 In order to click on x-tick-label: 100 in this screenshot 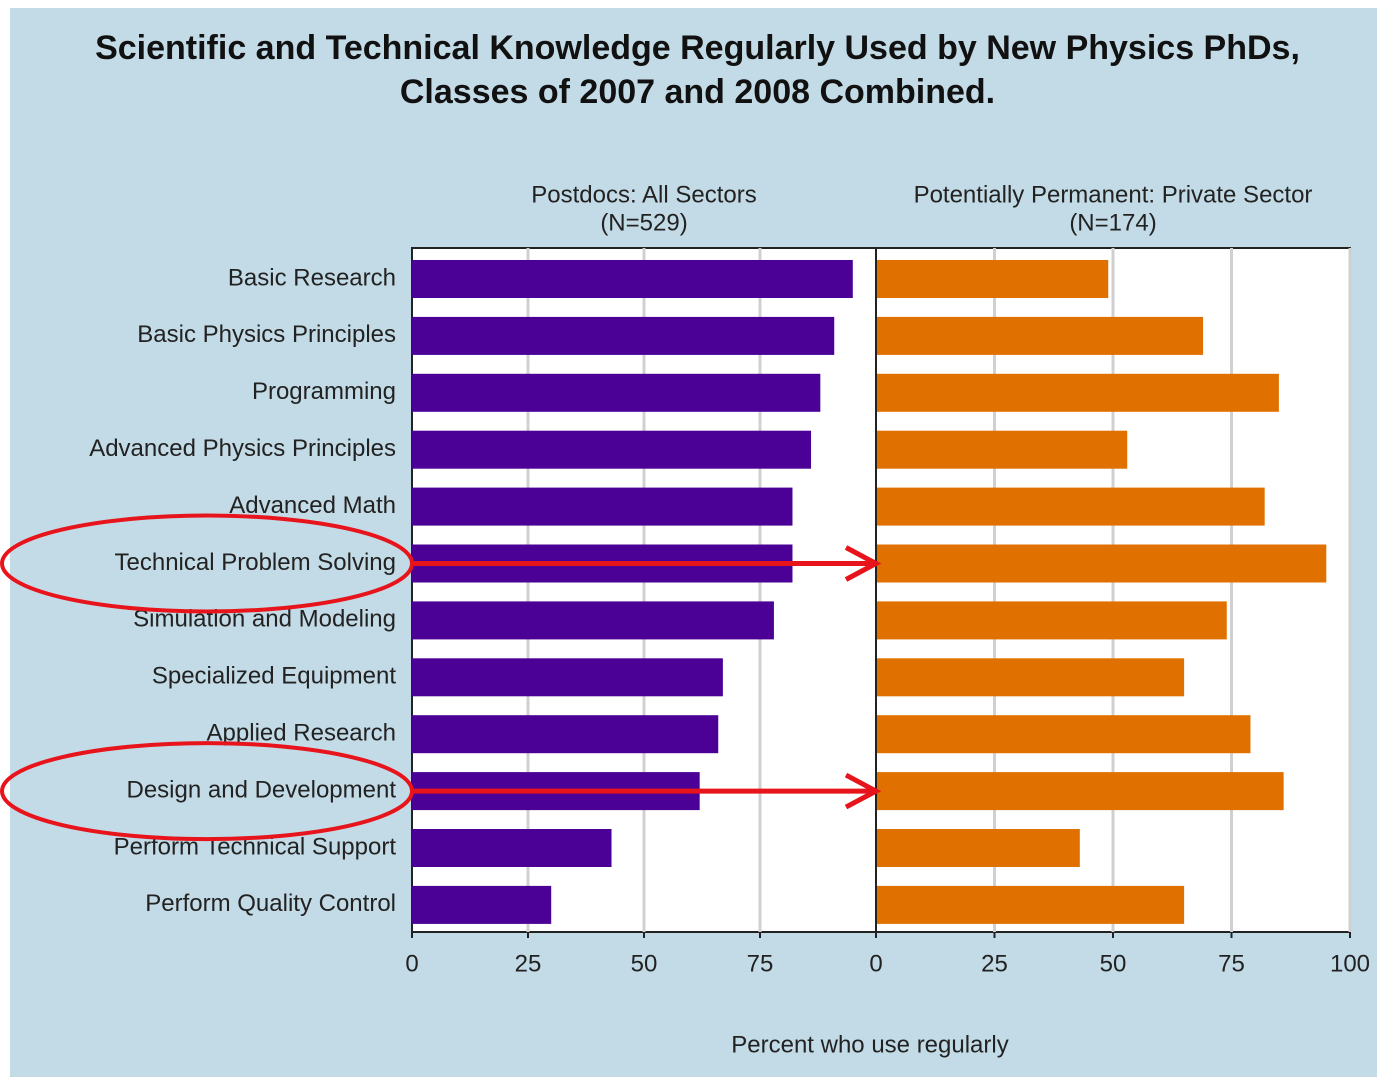, I will do `click(1350, 963)`.